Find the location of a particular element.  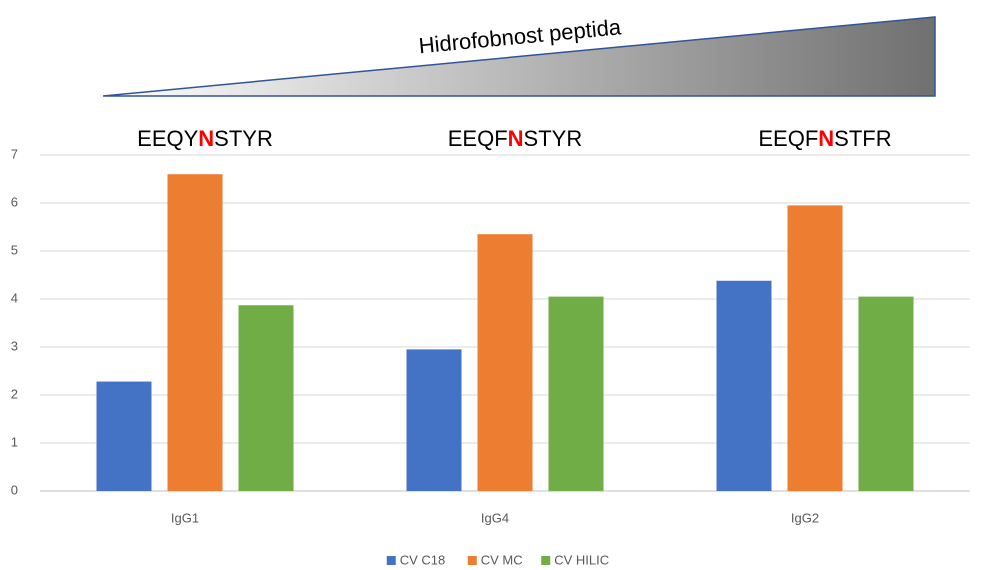

legend-label: CV HILIC is located at coordinates (581, 559).